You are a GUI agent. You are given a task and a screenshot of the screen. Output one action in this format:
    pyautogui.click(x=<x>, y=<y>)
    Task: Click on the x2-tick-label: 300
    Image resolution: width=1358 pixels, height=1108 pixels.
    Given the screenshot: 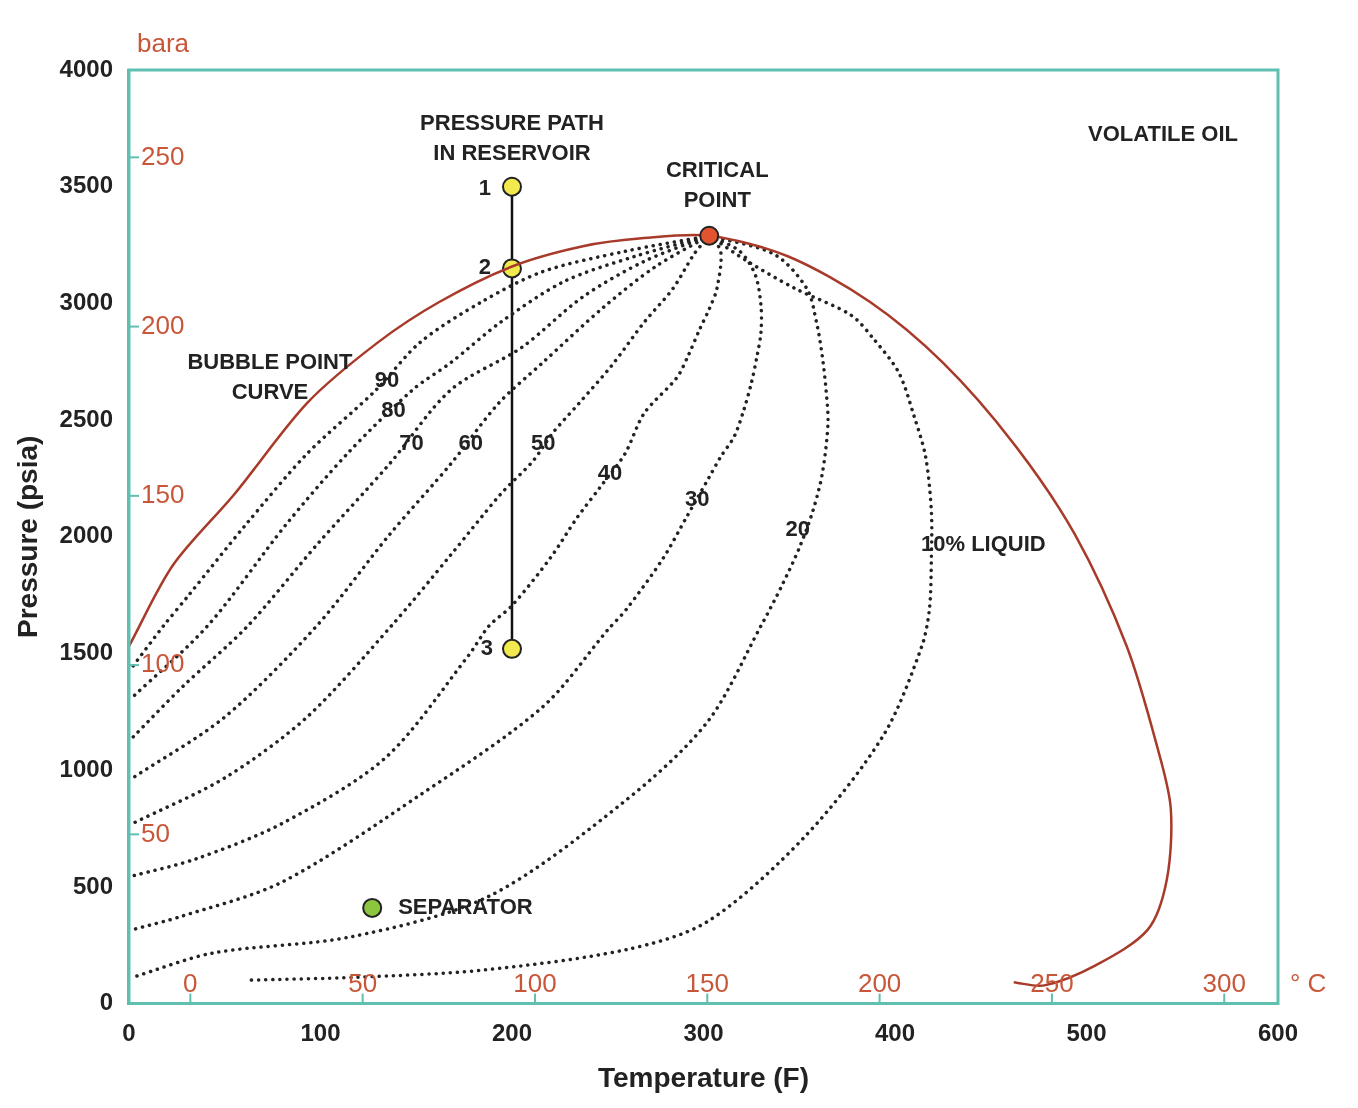 What is the action you would take?
    pyautogui.click(x=1224, y=982)
    